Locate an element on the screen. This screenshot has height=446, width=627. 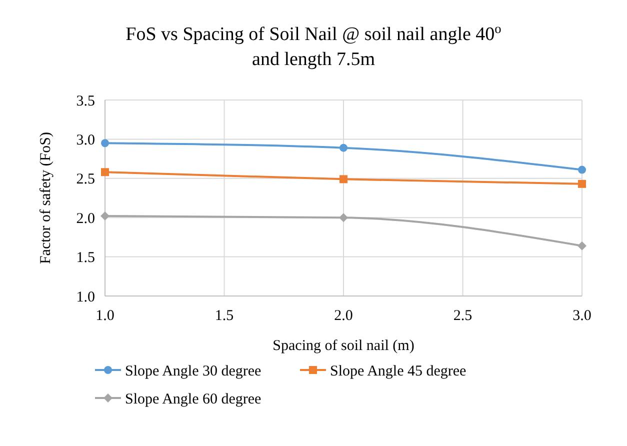
y-tick-label: 3.0 is located at coordinates (85, 140).